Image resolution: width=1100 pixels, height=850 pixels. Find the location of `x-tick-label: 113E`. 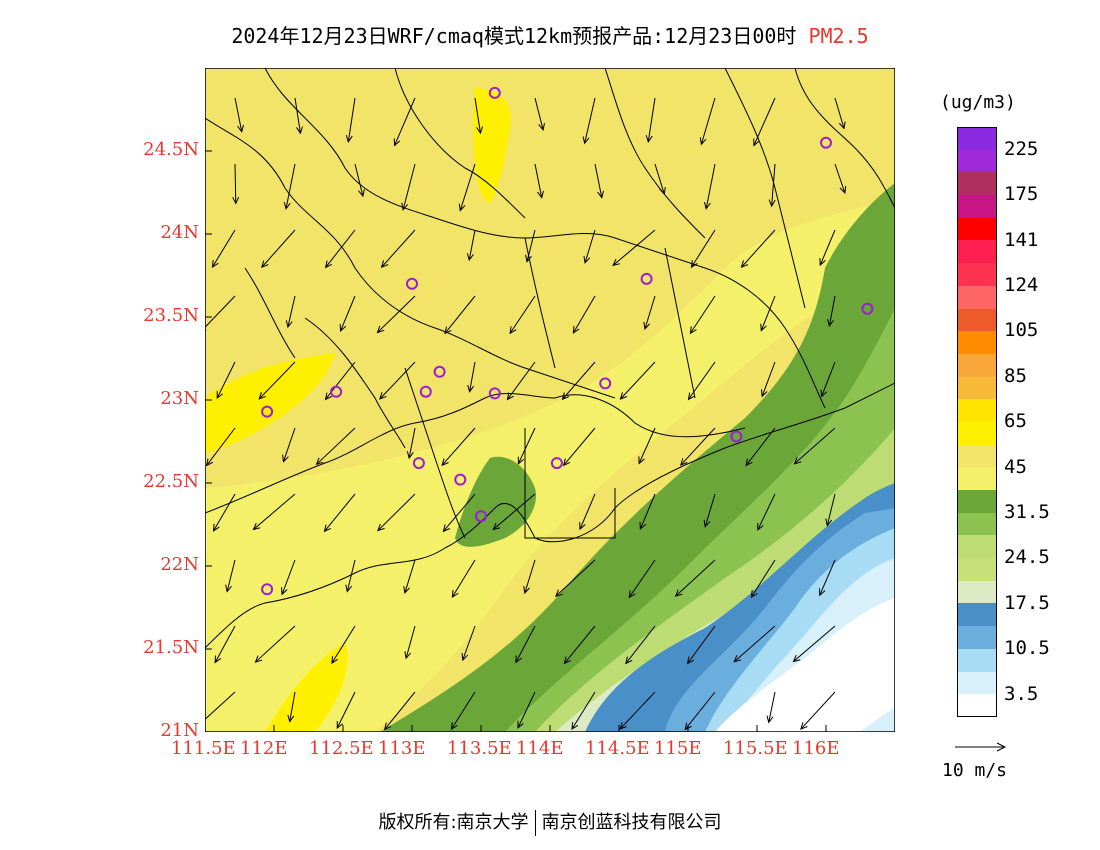

x-tick-label: 113E is located at coordinates (402, 748).